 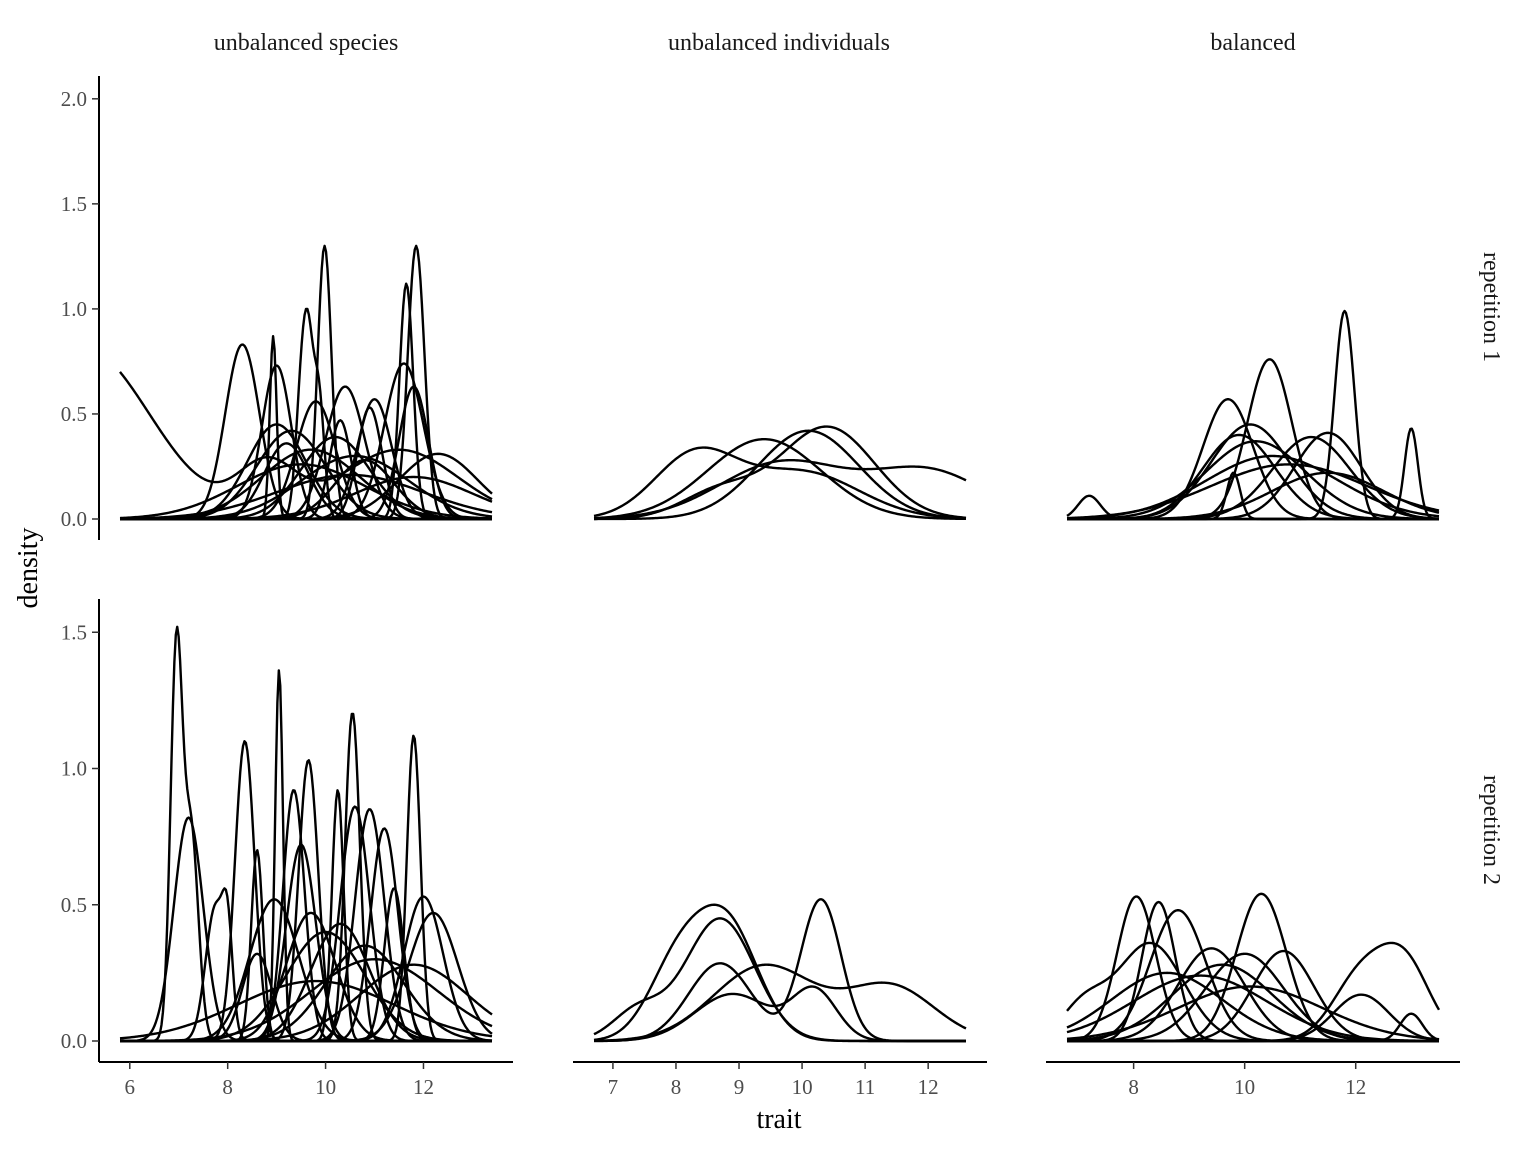 I want to click on x-tick-label: 11, so click(x=865, y=1087).